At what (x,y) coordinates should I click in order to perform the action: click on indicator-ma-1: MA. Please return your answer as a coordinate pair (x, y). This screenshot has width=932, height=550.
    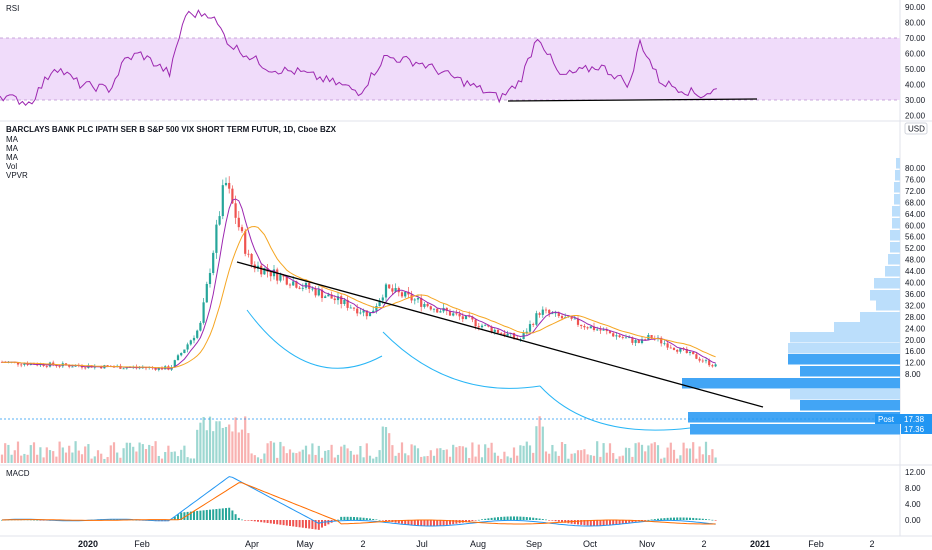
    Looking at the image, I should click on (12, 139).